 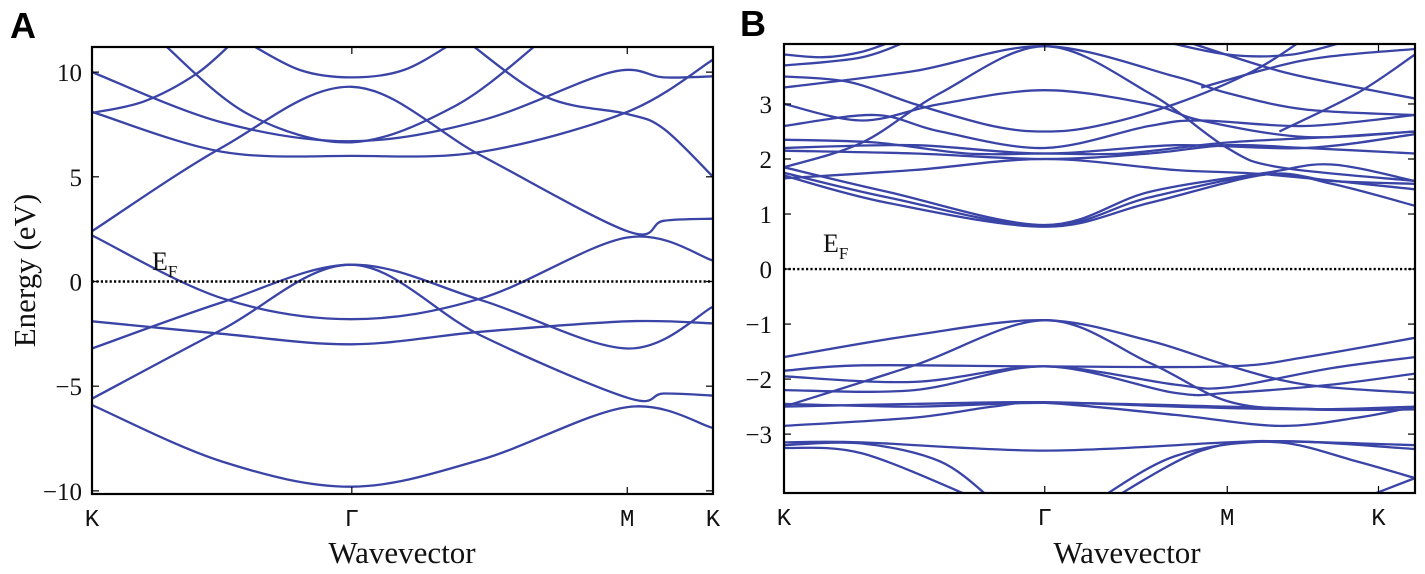 I want to click on panel-label: B, so click(x=753, y=23).